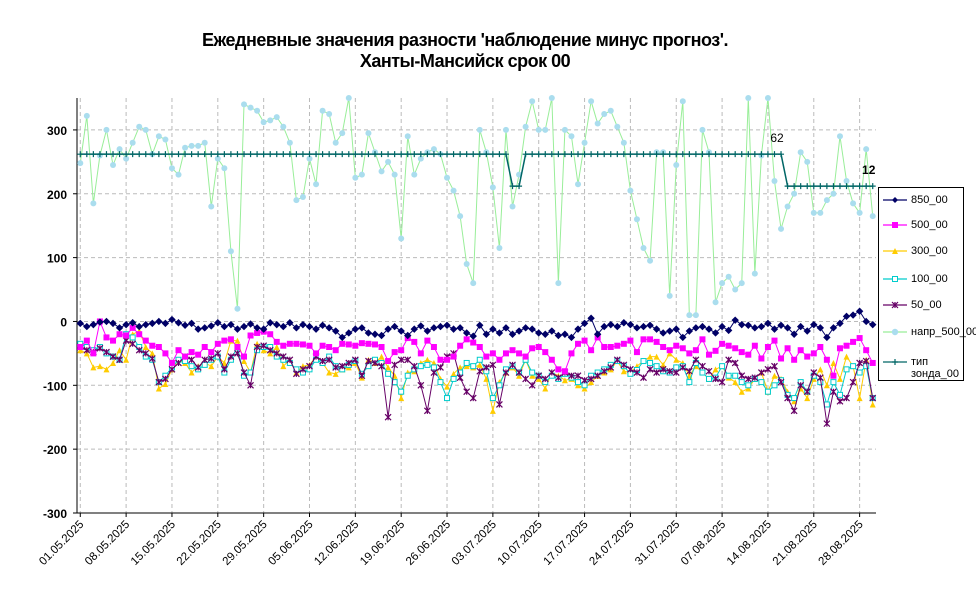 This screenshot has width=976, height=599. Describe the element at coordinates (869, 170) in the screenshot. I see `data-label: 12` at that location.